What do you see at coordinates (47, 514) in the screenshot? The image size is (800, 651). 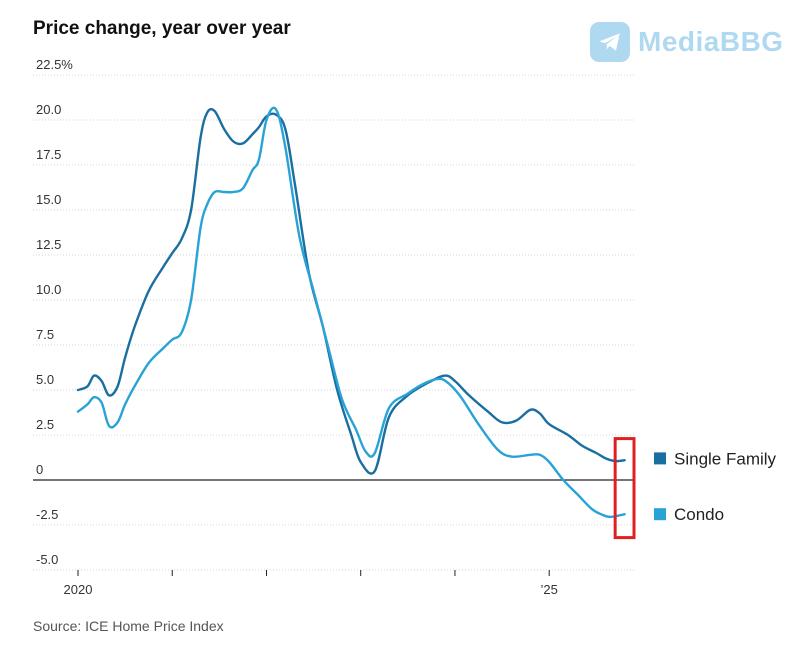 I see `y-tick-label: -2.5` at bounding box center [47, 514].